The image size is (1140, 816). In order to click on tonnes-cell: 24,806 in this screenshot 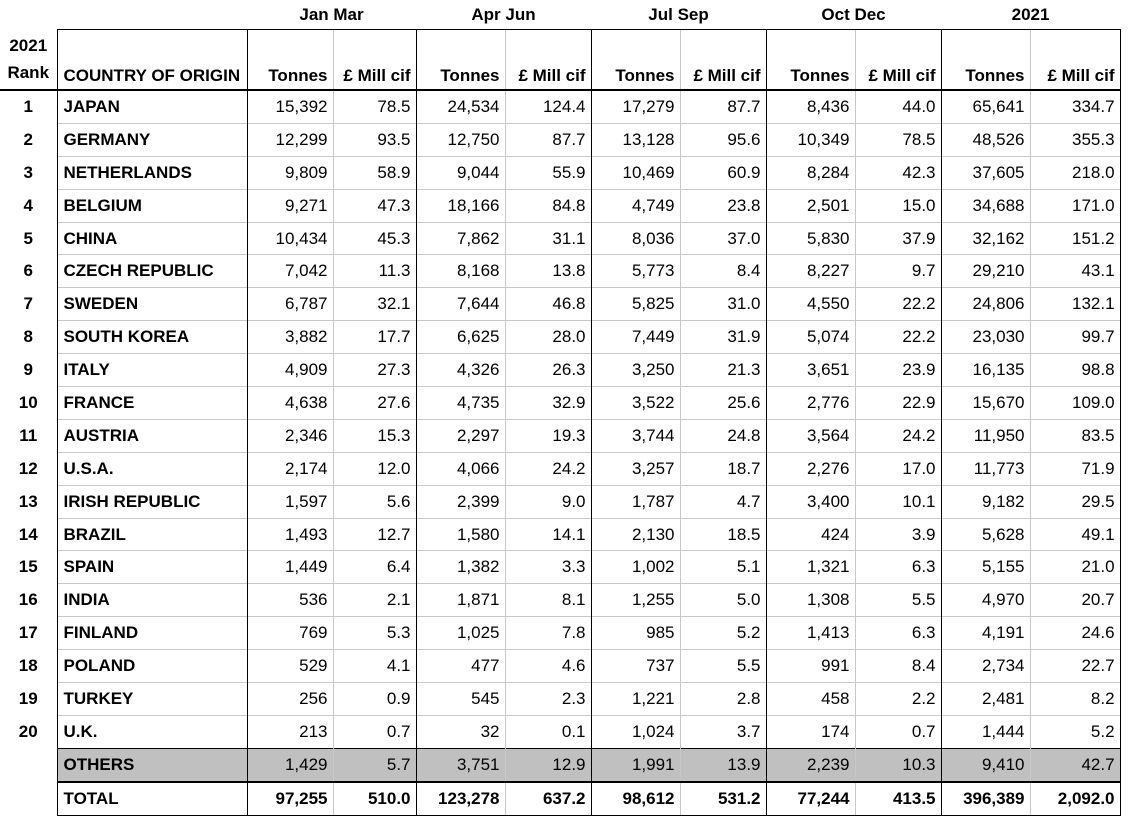, I will do `click(985, 304)`.